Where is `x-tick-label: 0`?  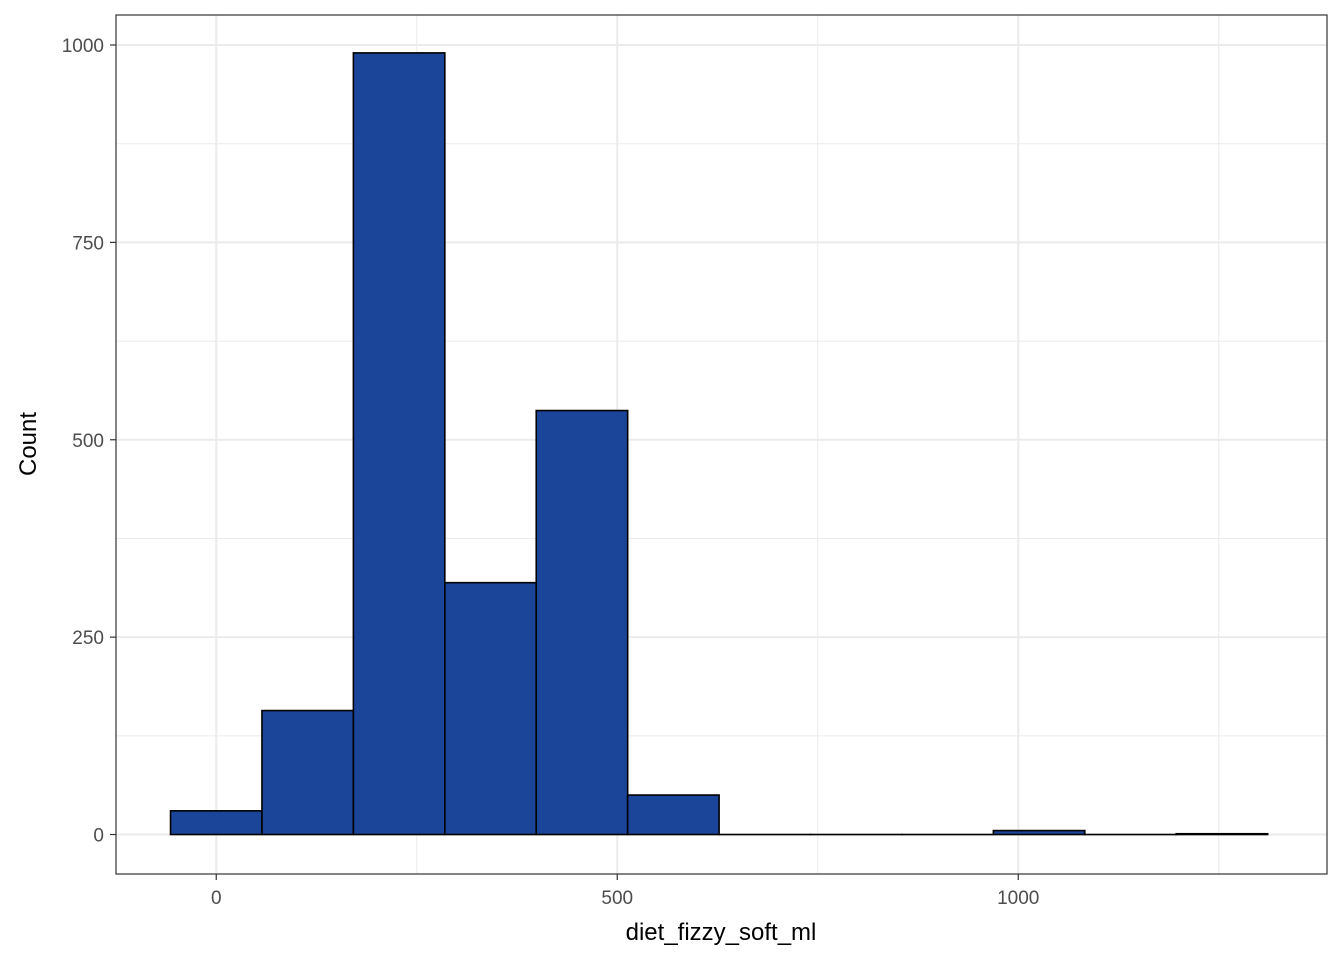
x-tick-label: 0 is located at coordinates (216, 898).